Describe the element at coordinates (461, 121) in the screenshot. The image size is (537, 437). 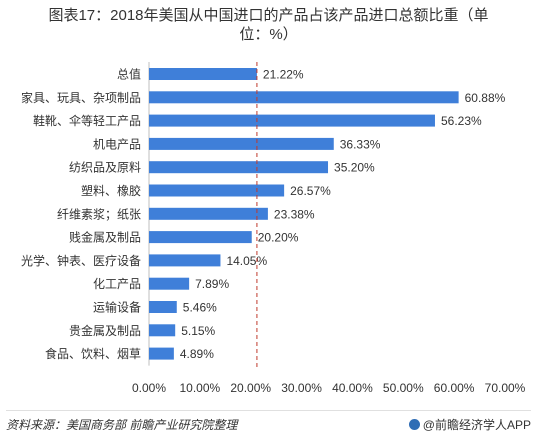
I see `value-label: 56.23%` at that location.